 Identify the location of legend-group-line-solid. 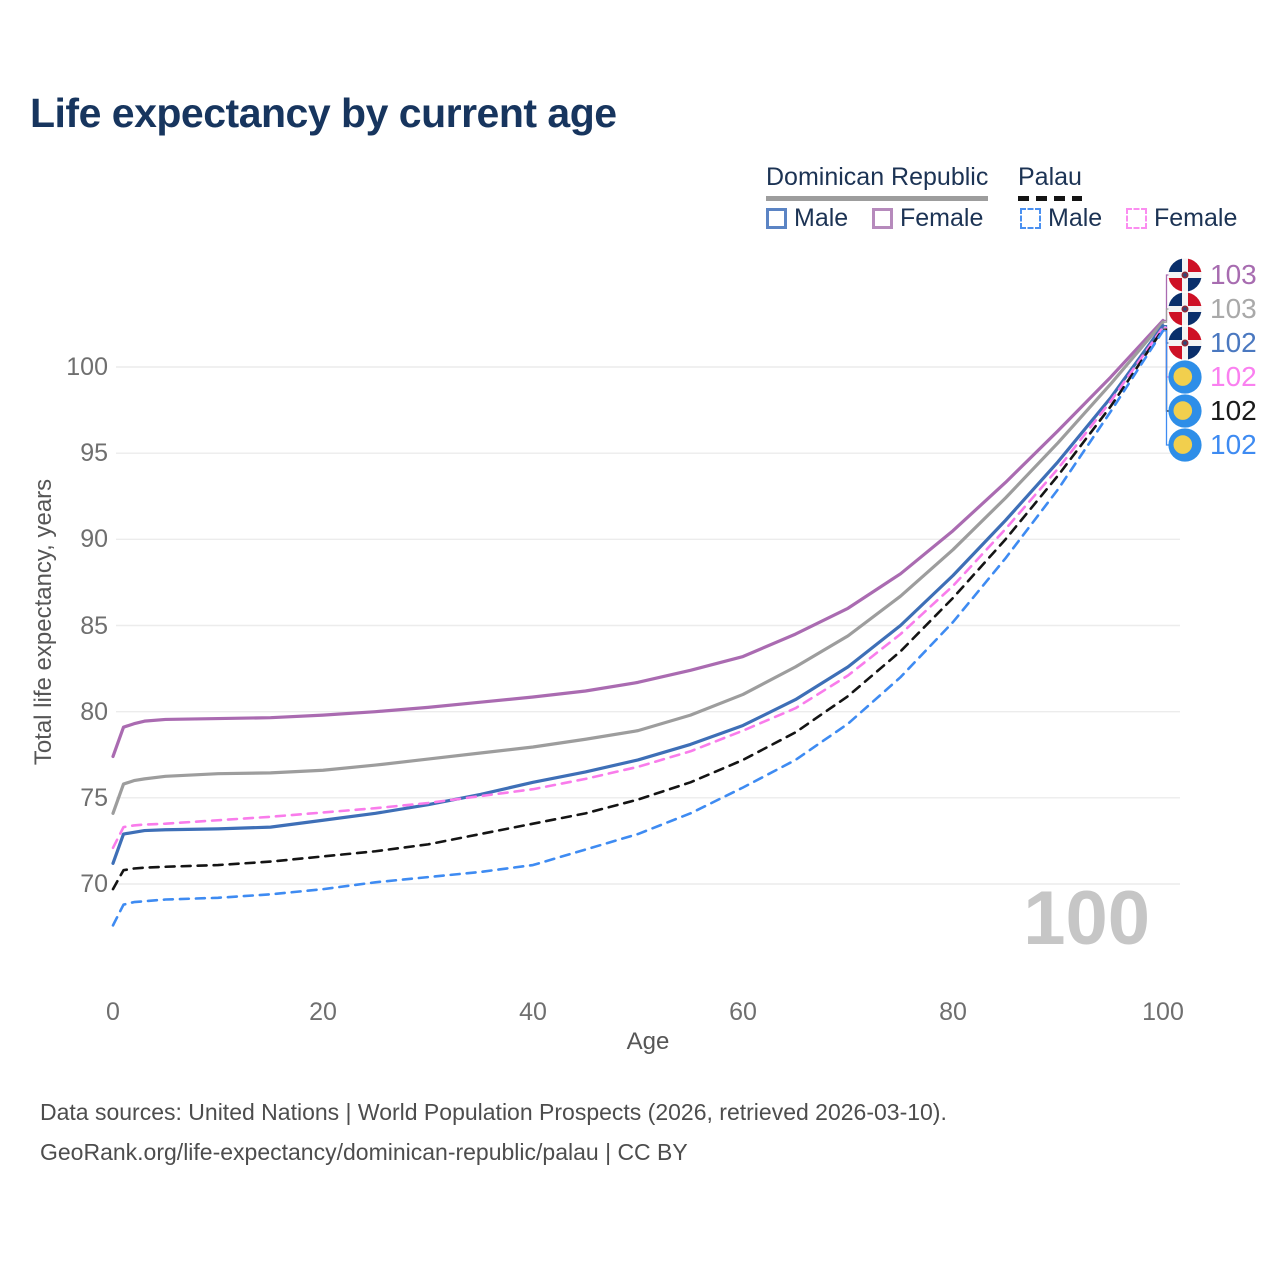
(877, 198).